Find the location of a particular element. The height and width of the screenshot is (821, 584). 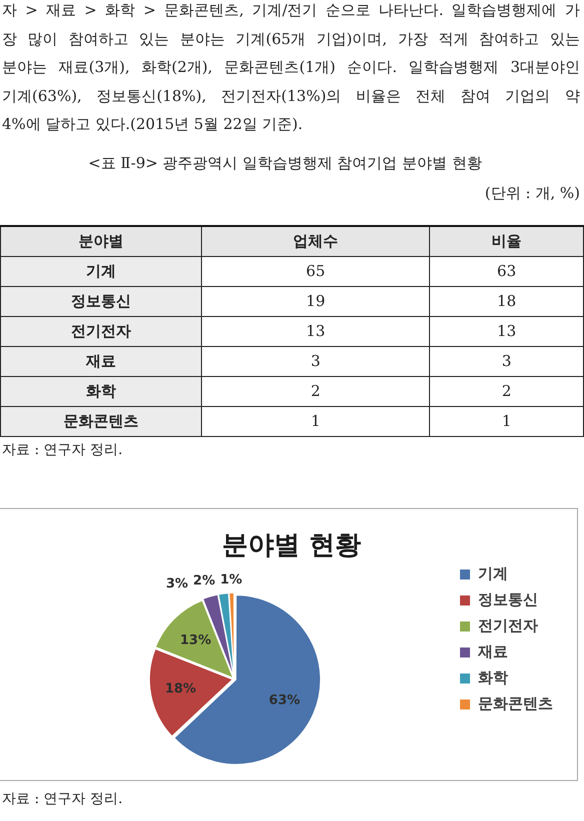

text: <표 Ⅱ-9> 광주광역시 일학습병행제 참여기업 분야별 현황 is located at coordinates (285, 162).